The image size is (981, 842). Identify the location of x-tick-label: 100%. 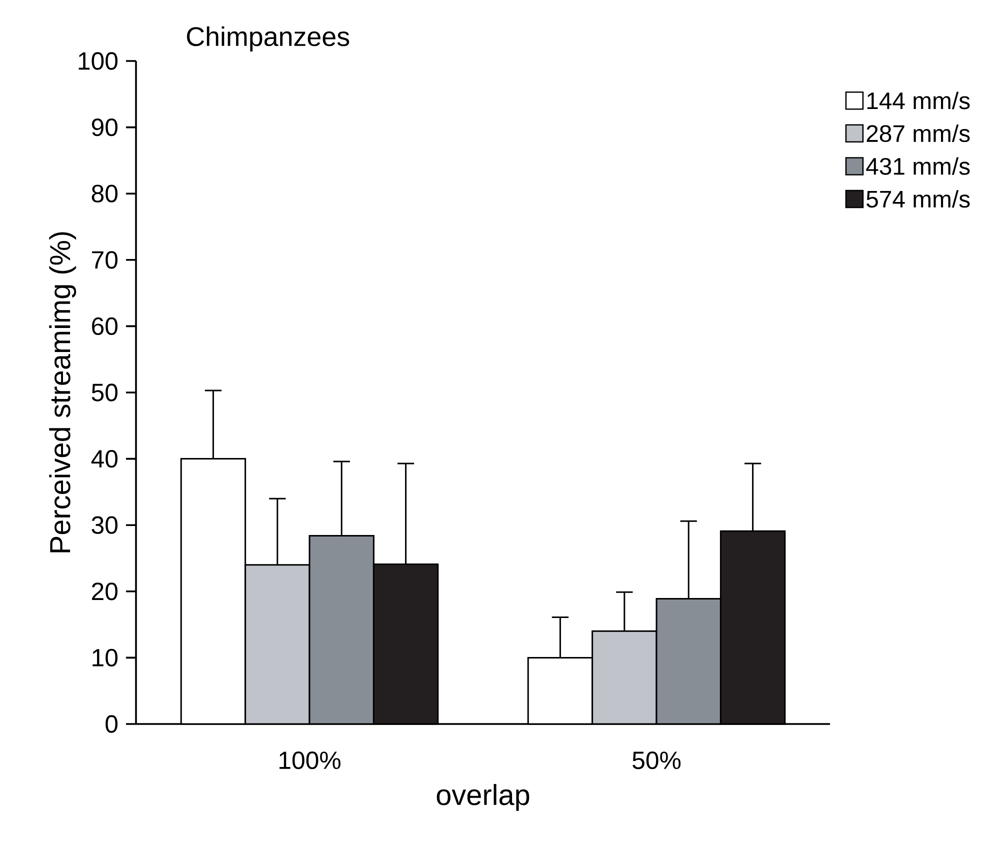
(310, 761).